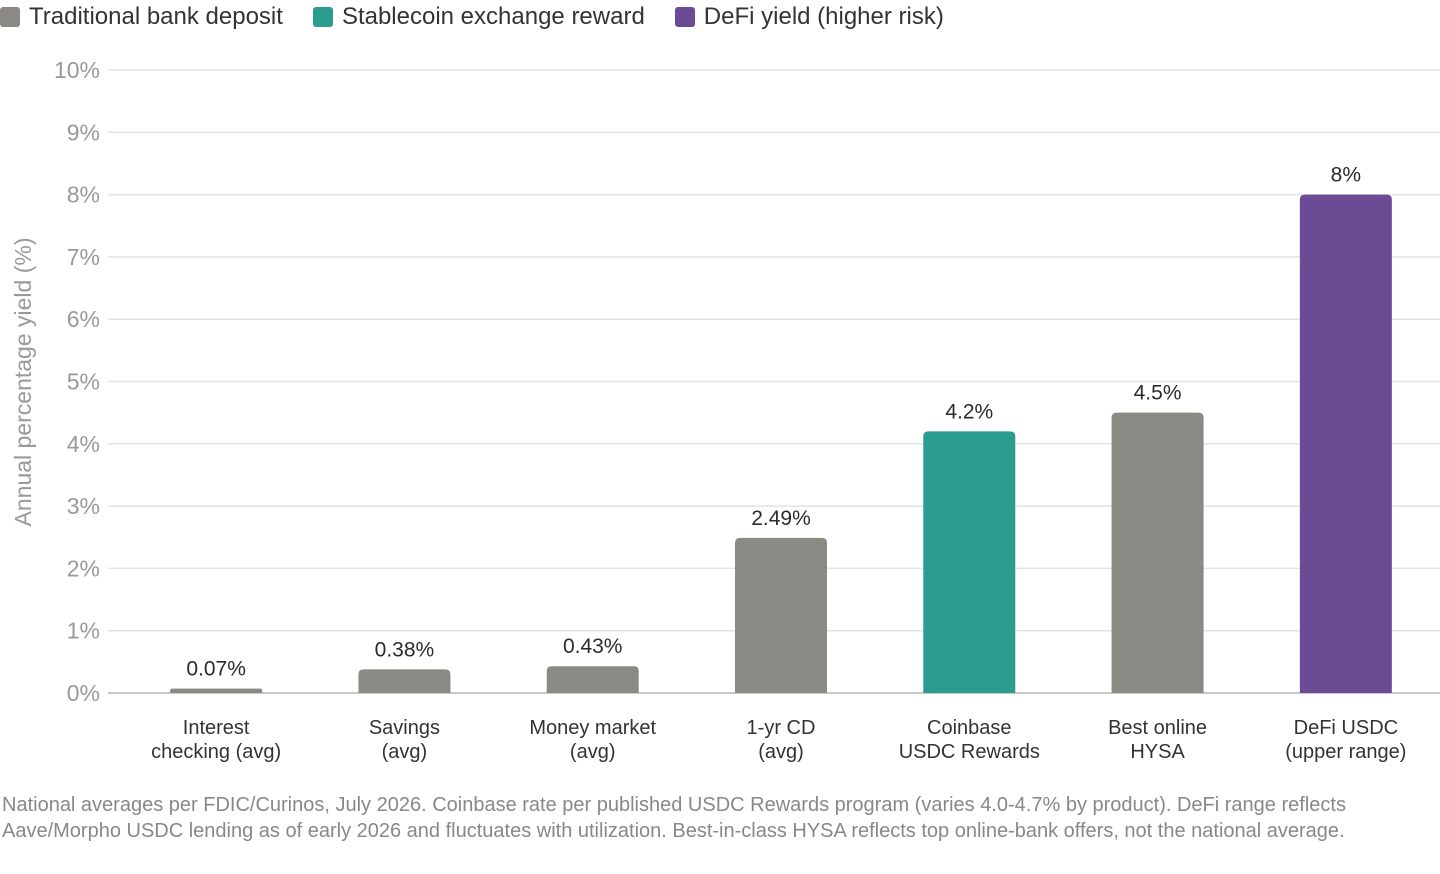 The image size is (1440, 874). I want to click on y-tick-label: 8%, so click(83, 195).